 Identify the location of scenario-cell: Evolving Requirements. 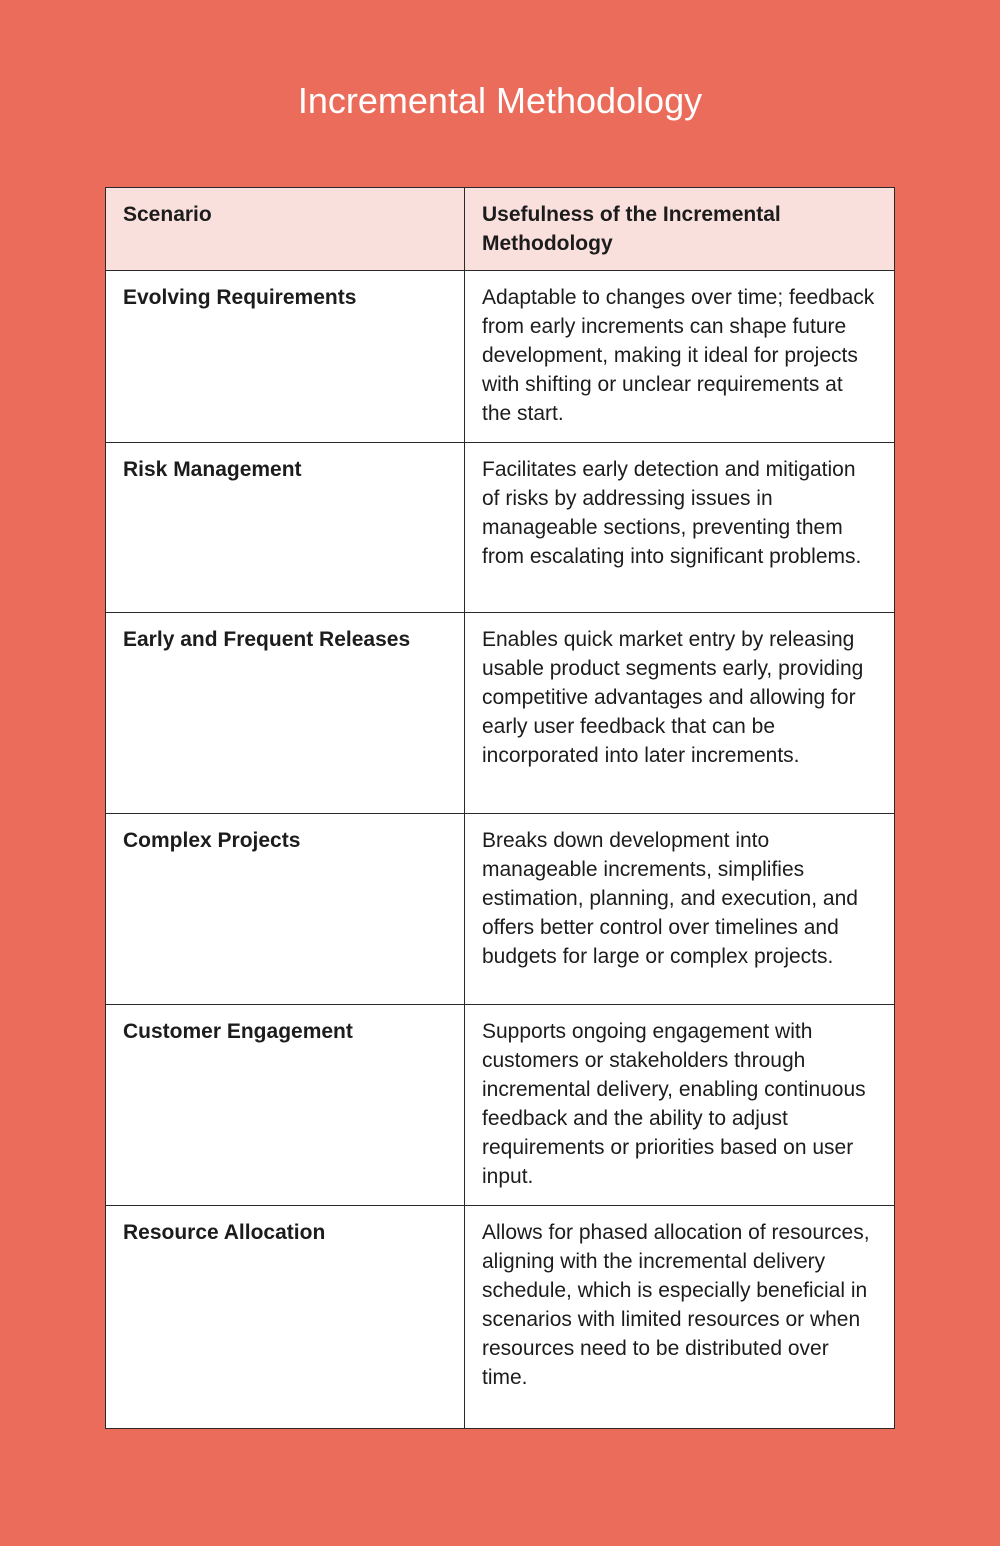
(285, 356).